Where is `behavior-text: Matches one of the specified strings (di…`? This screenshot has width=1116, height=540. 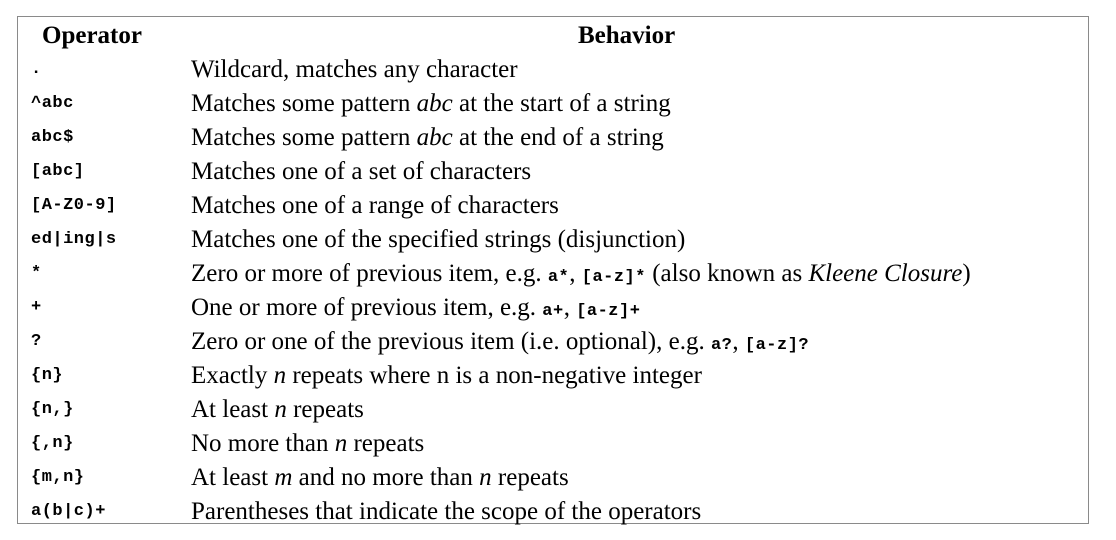
behavior-text: Matches one of the specified strings (di… is located at coordinates (438, 239).